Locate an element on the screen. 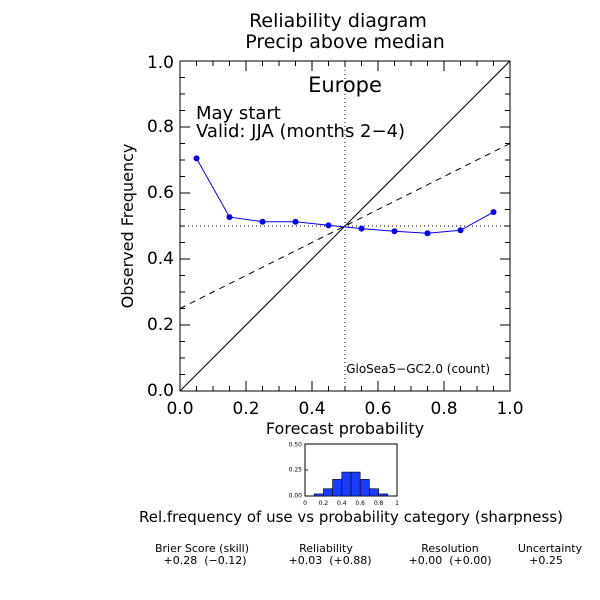 The height and width of the screenshot is (600, 600). y-tick-label: 0.4 is located at coordinates (160, 259).